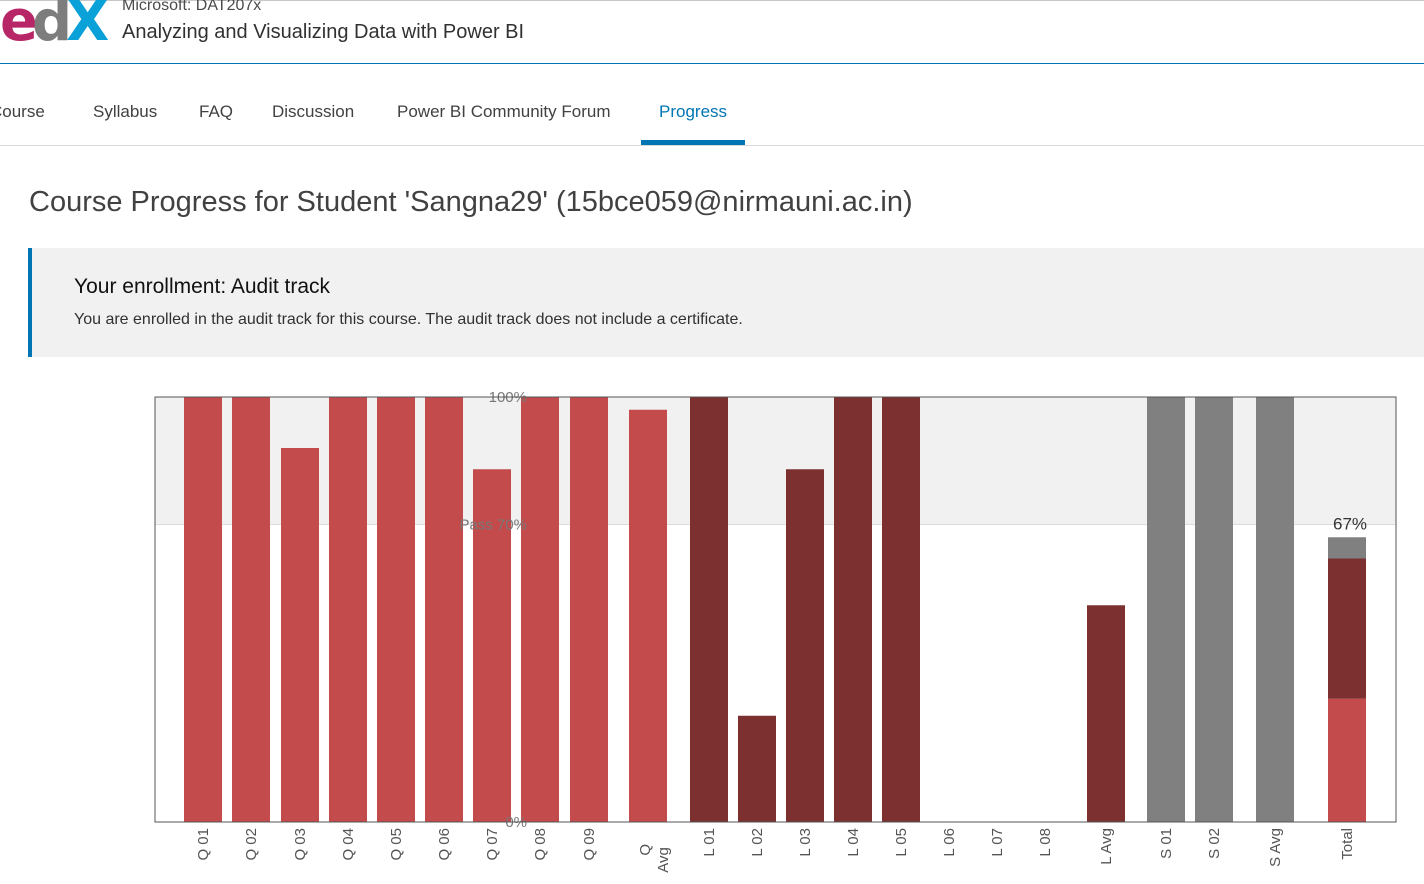 The height and width of the screenshot is (884, 1424). Describe the element at coordinates (300, 844) in the screenshot. I see `x-label-q-03: Q 03` at that location.